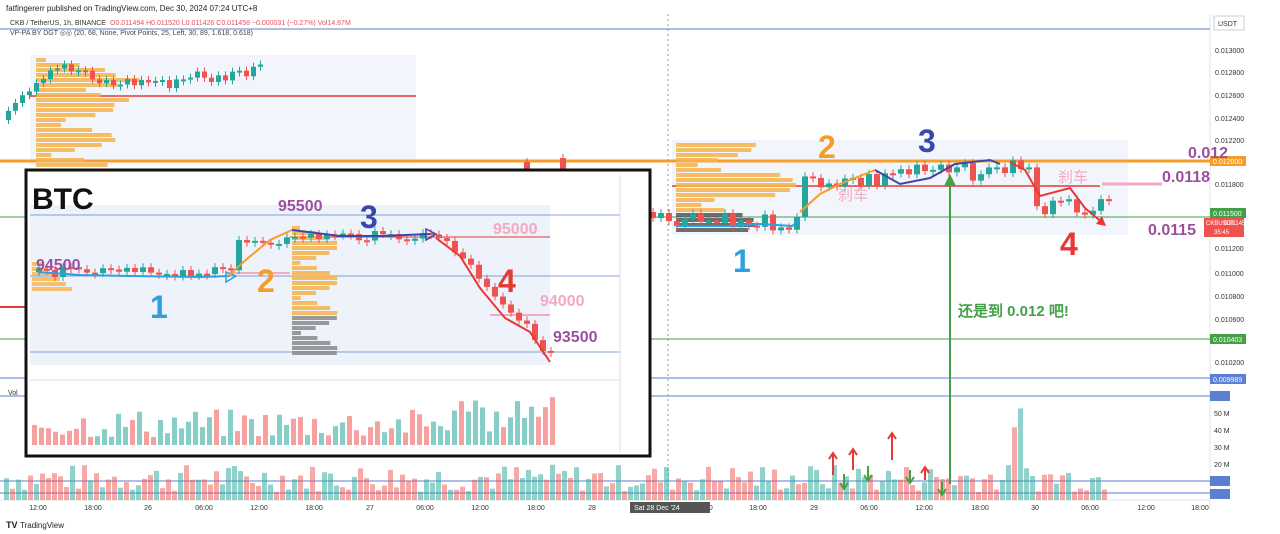 The image size is (1280, 534). I want to click on currency-box, so click(1229, 23).